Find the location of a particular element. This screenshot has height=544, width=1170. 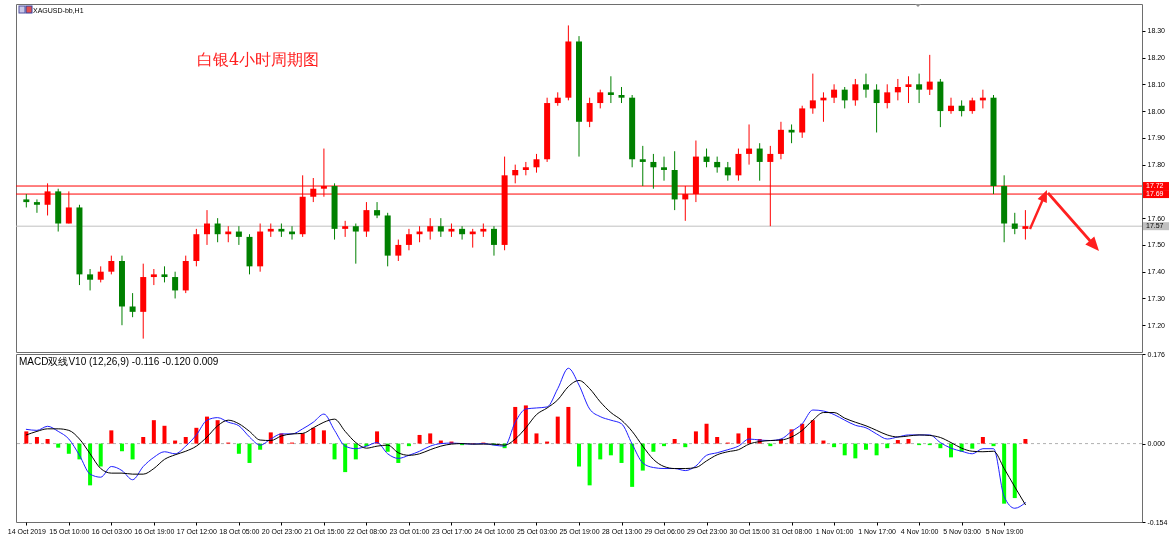

text: 白银4小时周期图 is located at coordinates (258, 59).